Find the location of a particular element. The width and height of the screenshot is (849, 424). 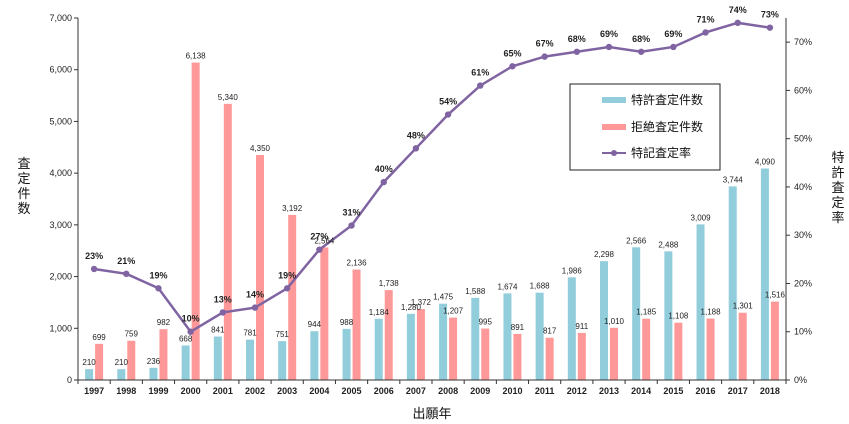

data-label-rejected: 4,350 is located at coordinates (260, 148).